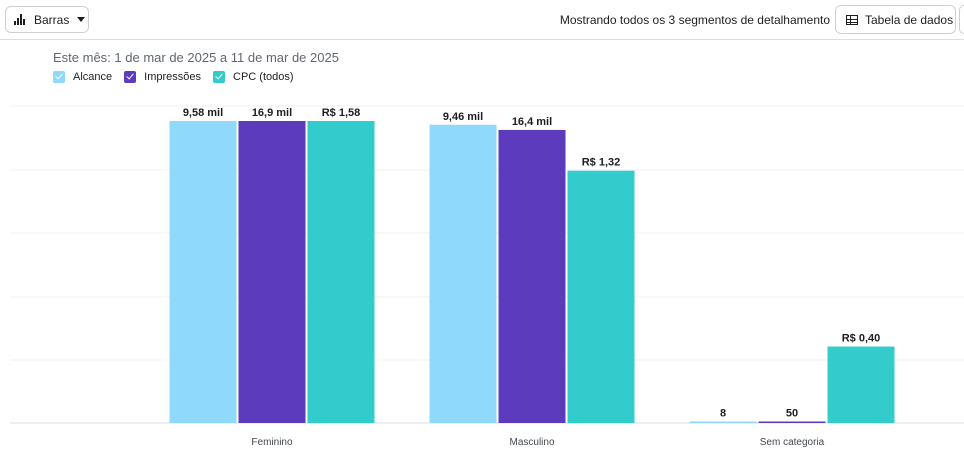 This screenshot has height=470, width=964. Describe the element at coordinates (909, 19) in the screenshot. I see `data-table-label: Tabela de dados` at that location.